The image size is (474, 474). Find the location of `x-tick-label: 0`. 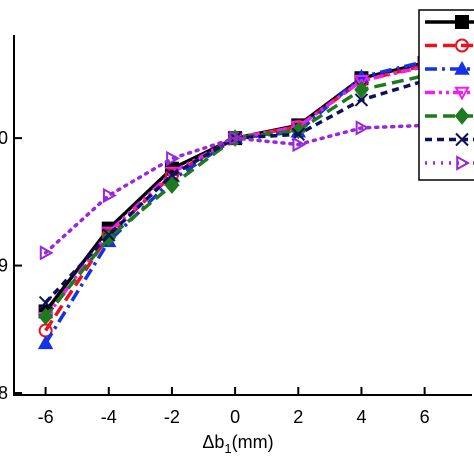

x-tick-label: 0 is located at coordinates (235, 417).